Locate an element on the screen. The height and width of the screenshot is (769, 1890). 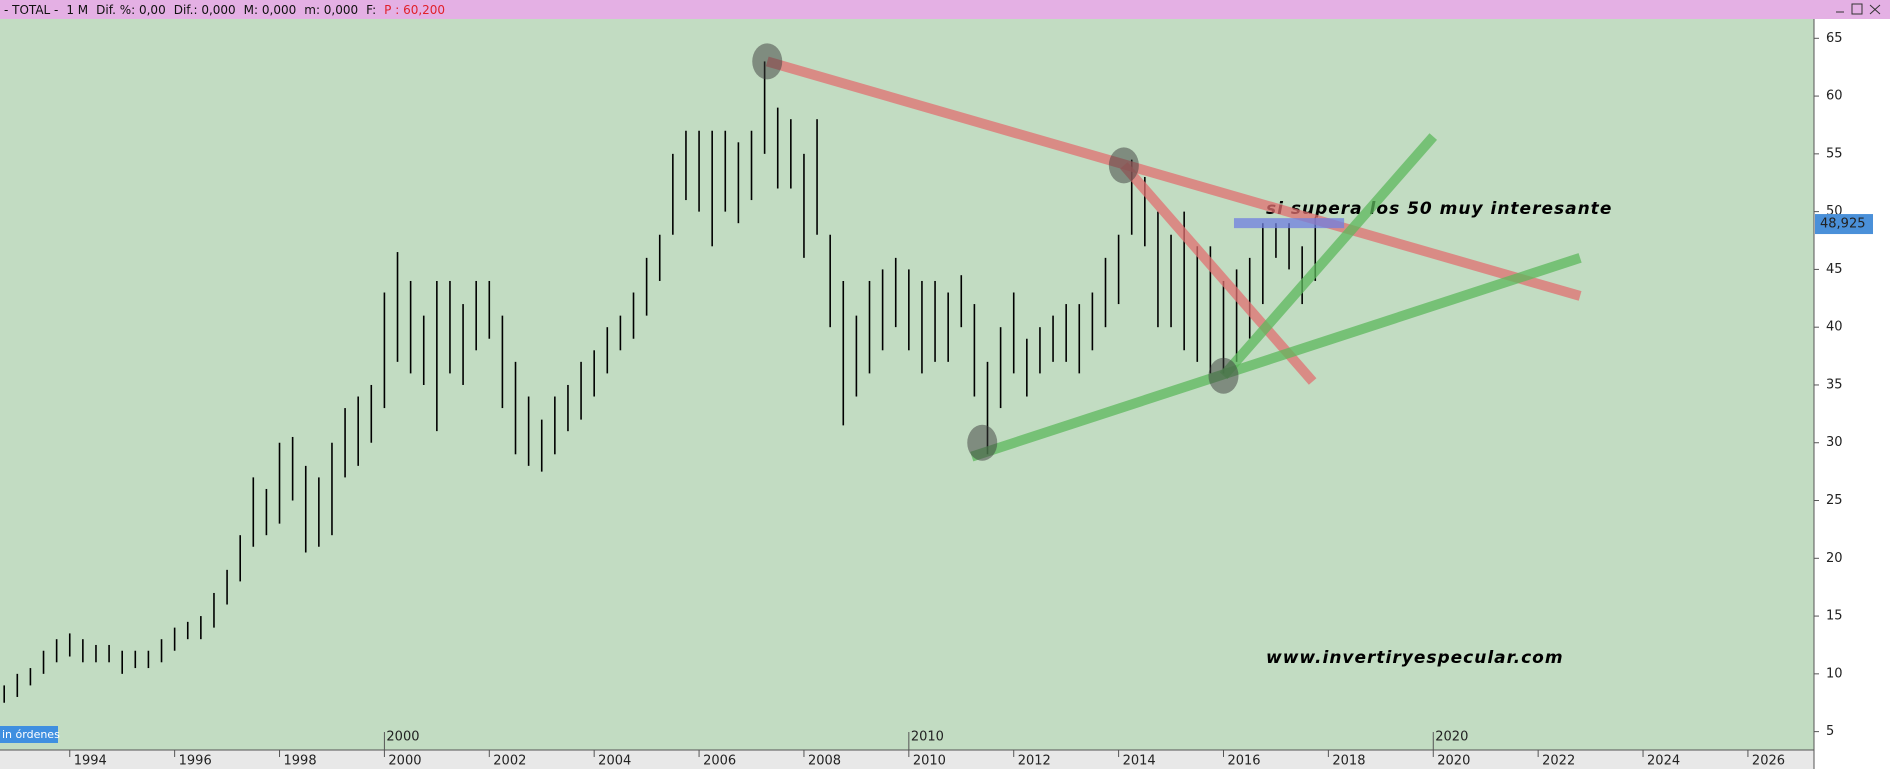
y-tick-label: 30 is located at coordinates (1834, 442).